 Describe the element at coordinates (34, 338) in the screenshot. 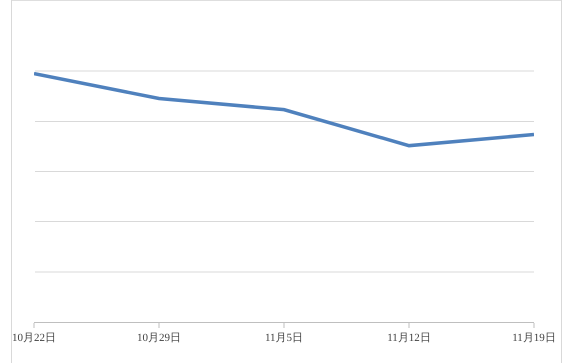

I see `x-tick-label: 10月22日` at that location.